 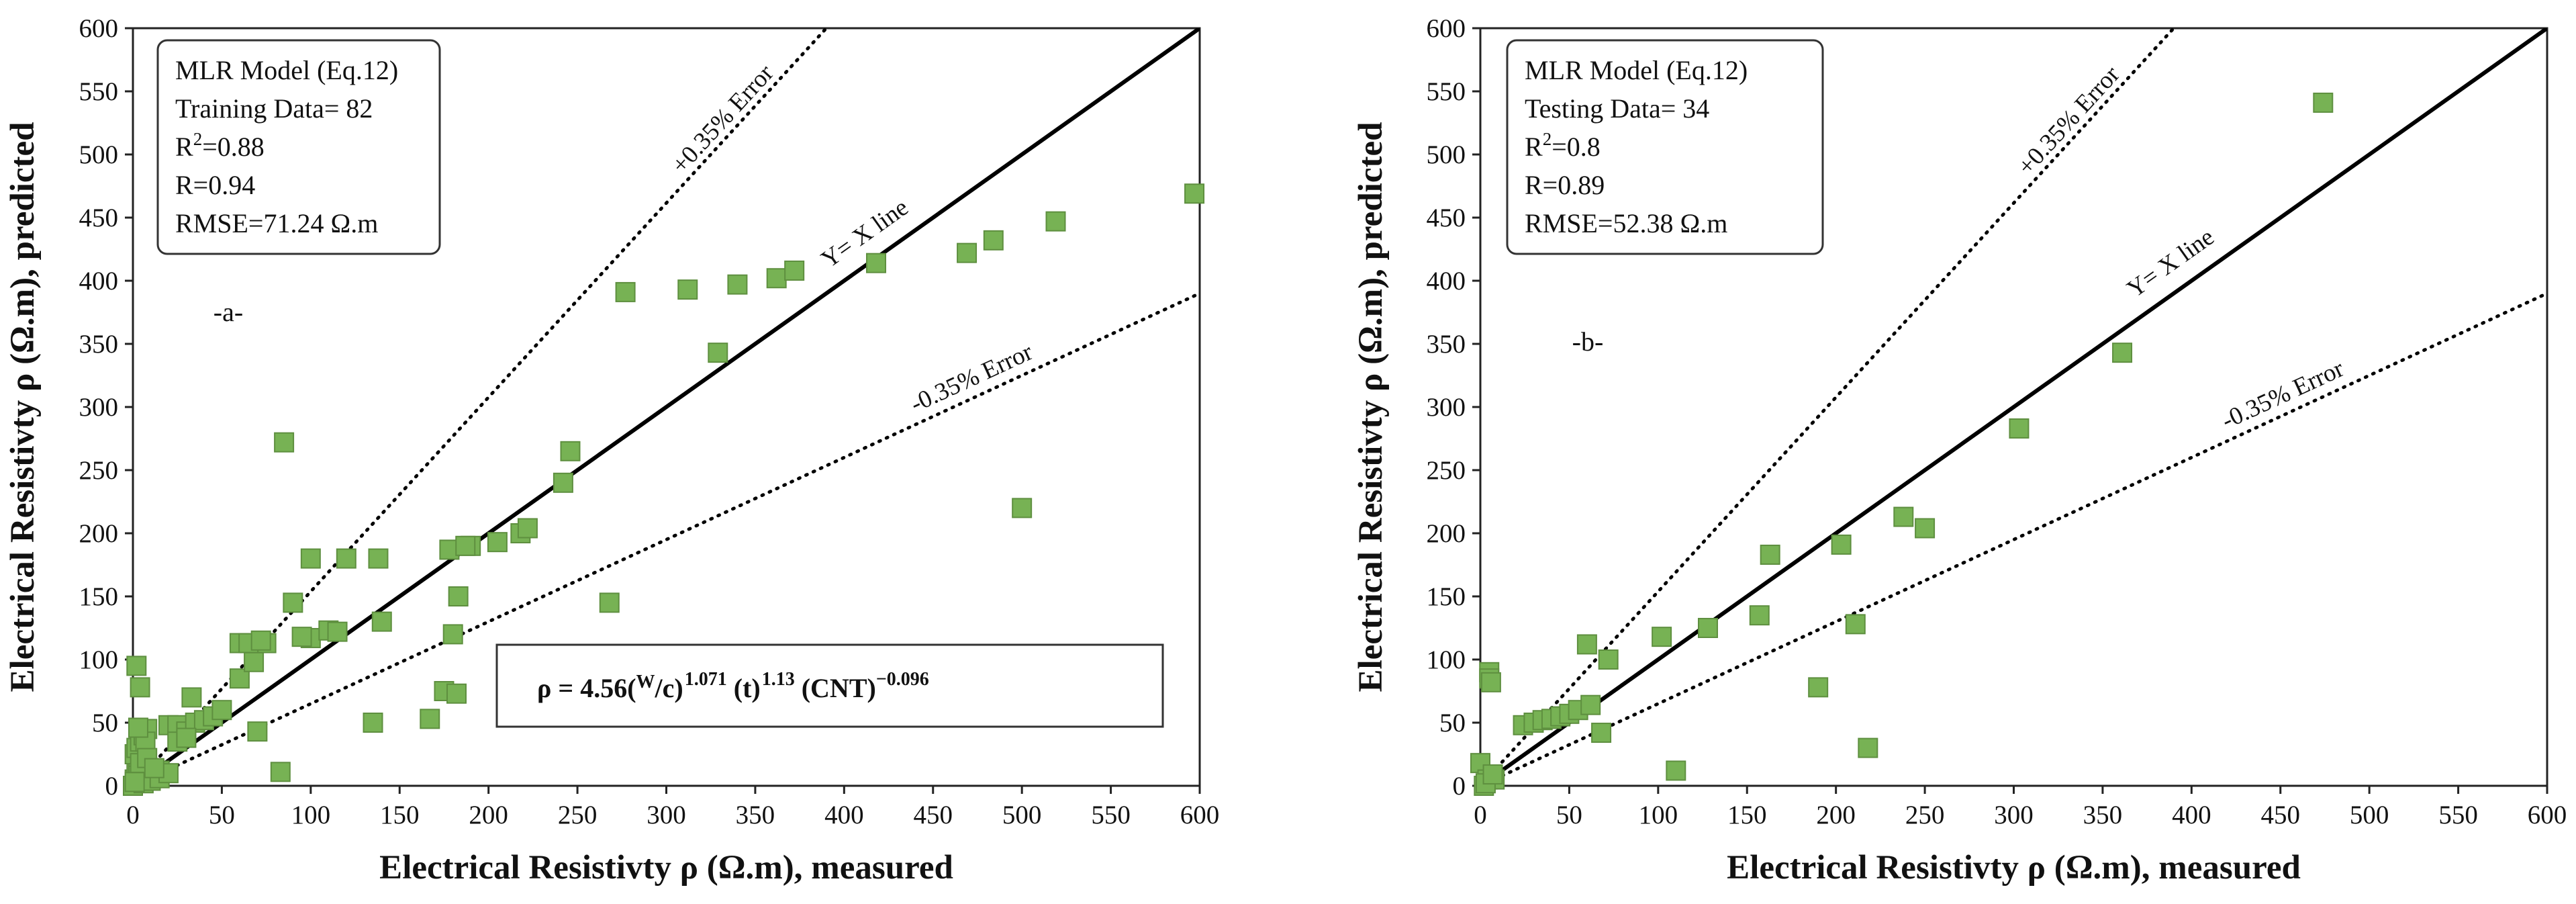 I want to click on y-tick-label: 350, so click(x=99, y=344).